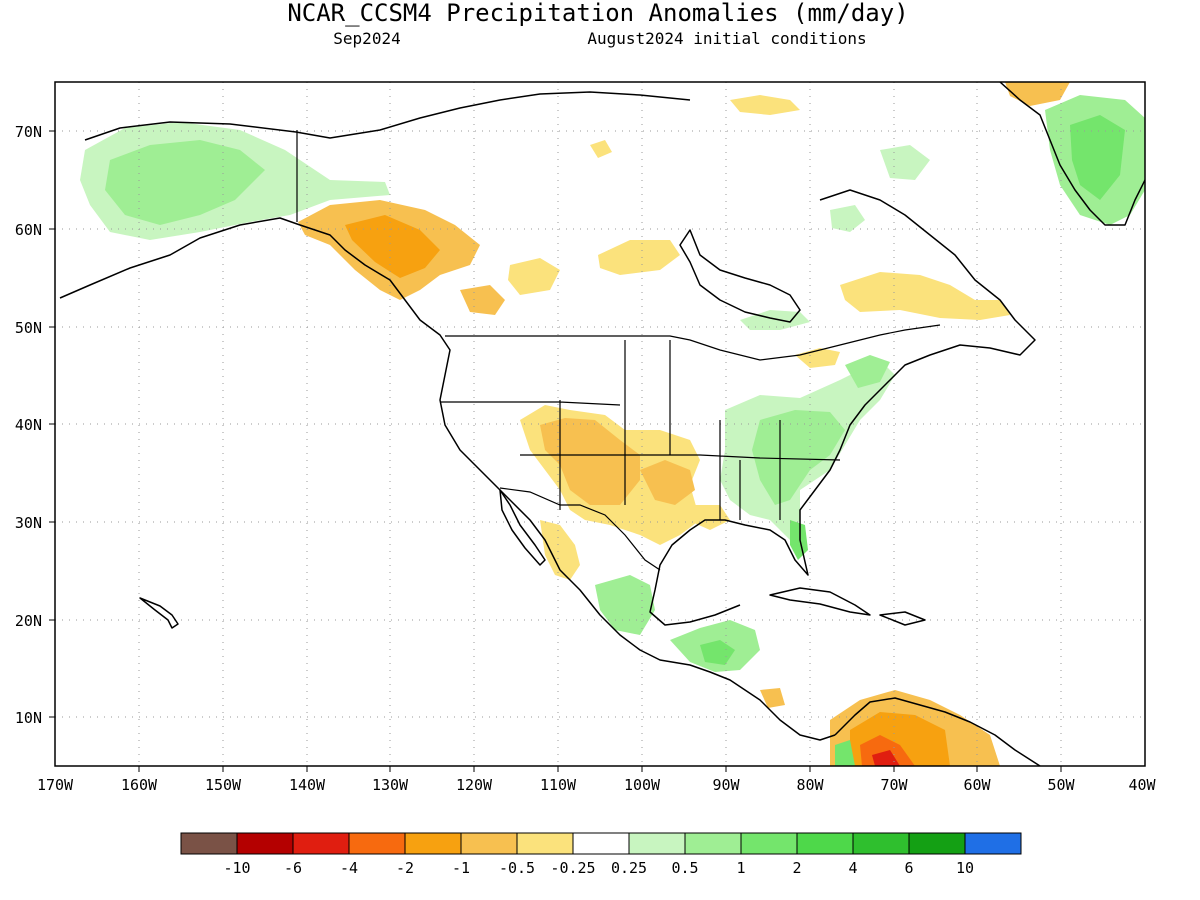 This screenshot has height=900, width=1200. I want to click on lon-tick-label: 80W, so click(810, 785).